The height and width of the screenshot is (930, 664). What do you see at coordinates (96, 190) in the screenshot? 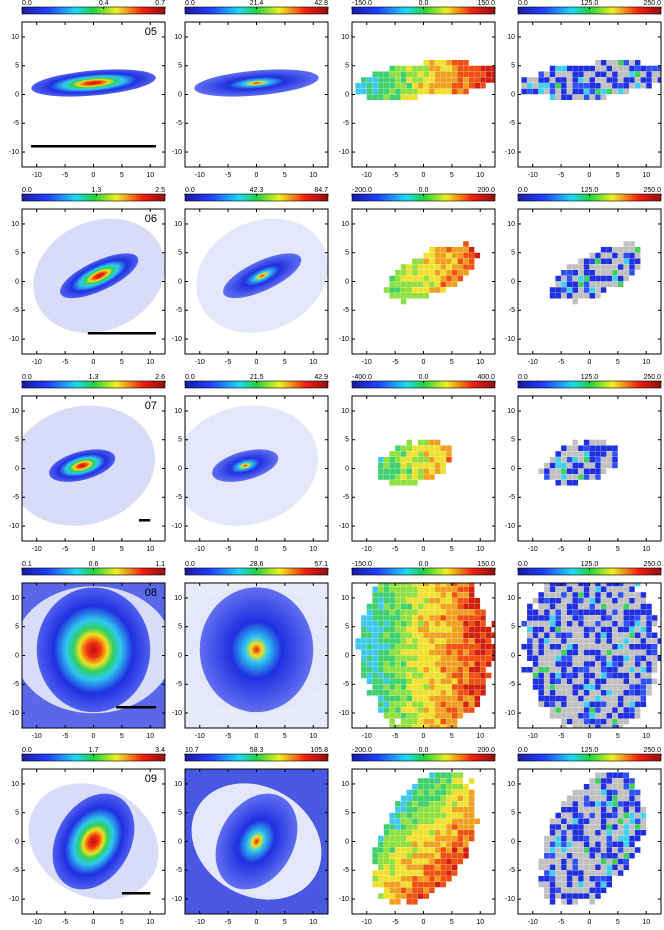
I see `colorbar-label: 1.3` at bounding box center [96, 190].